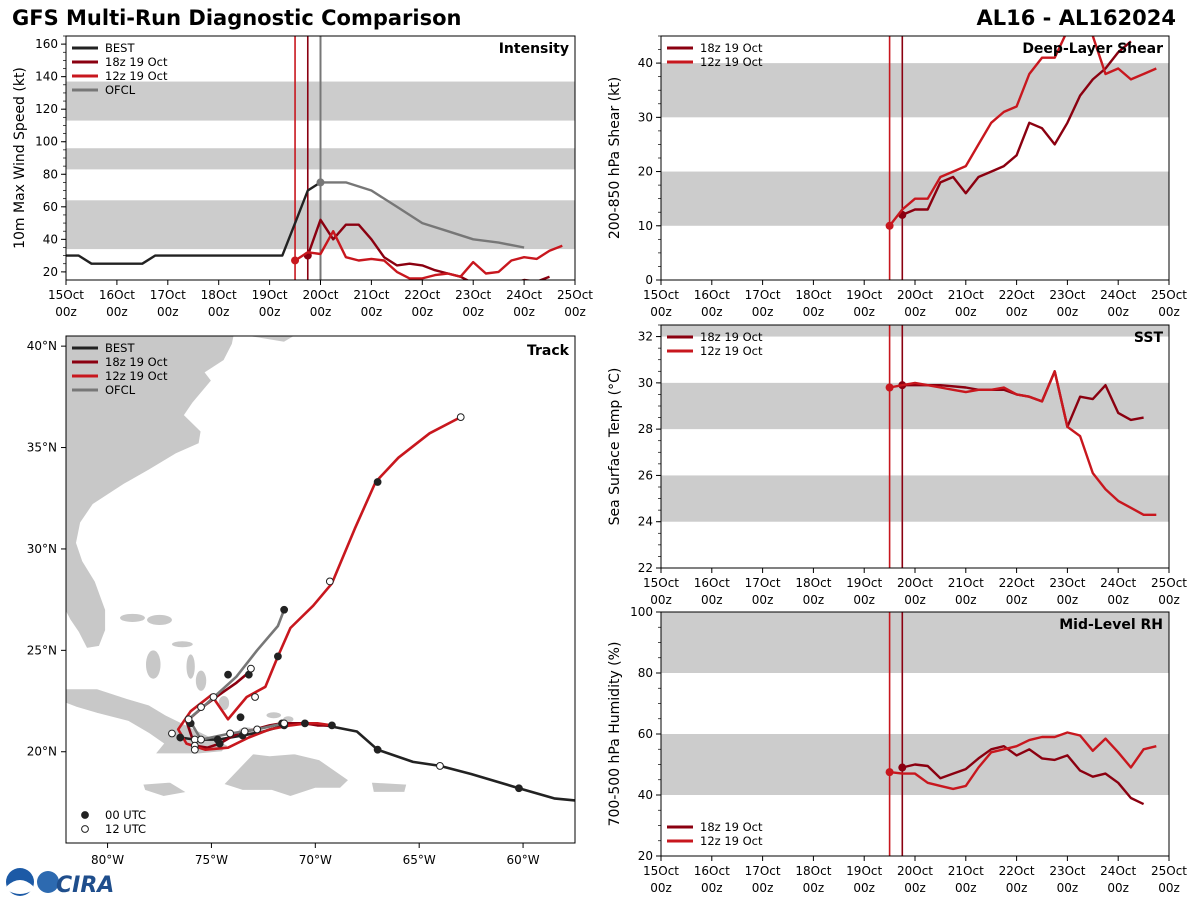  Describe the element at coordinates (1067, 871) in the screenshot. I see `rh-xtick-day: 23Oct` at that location.